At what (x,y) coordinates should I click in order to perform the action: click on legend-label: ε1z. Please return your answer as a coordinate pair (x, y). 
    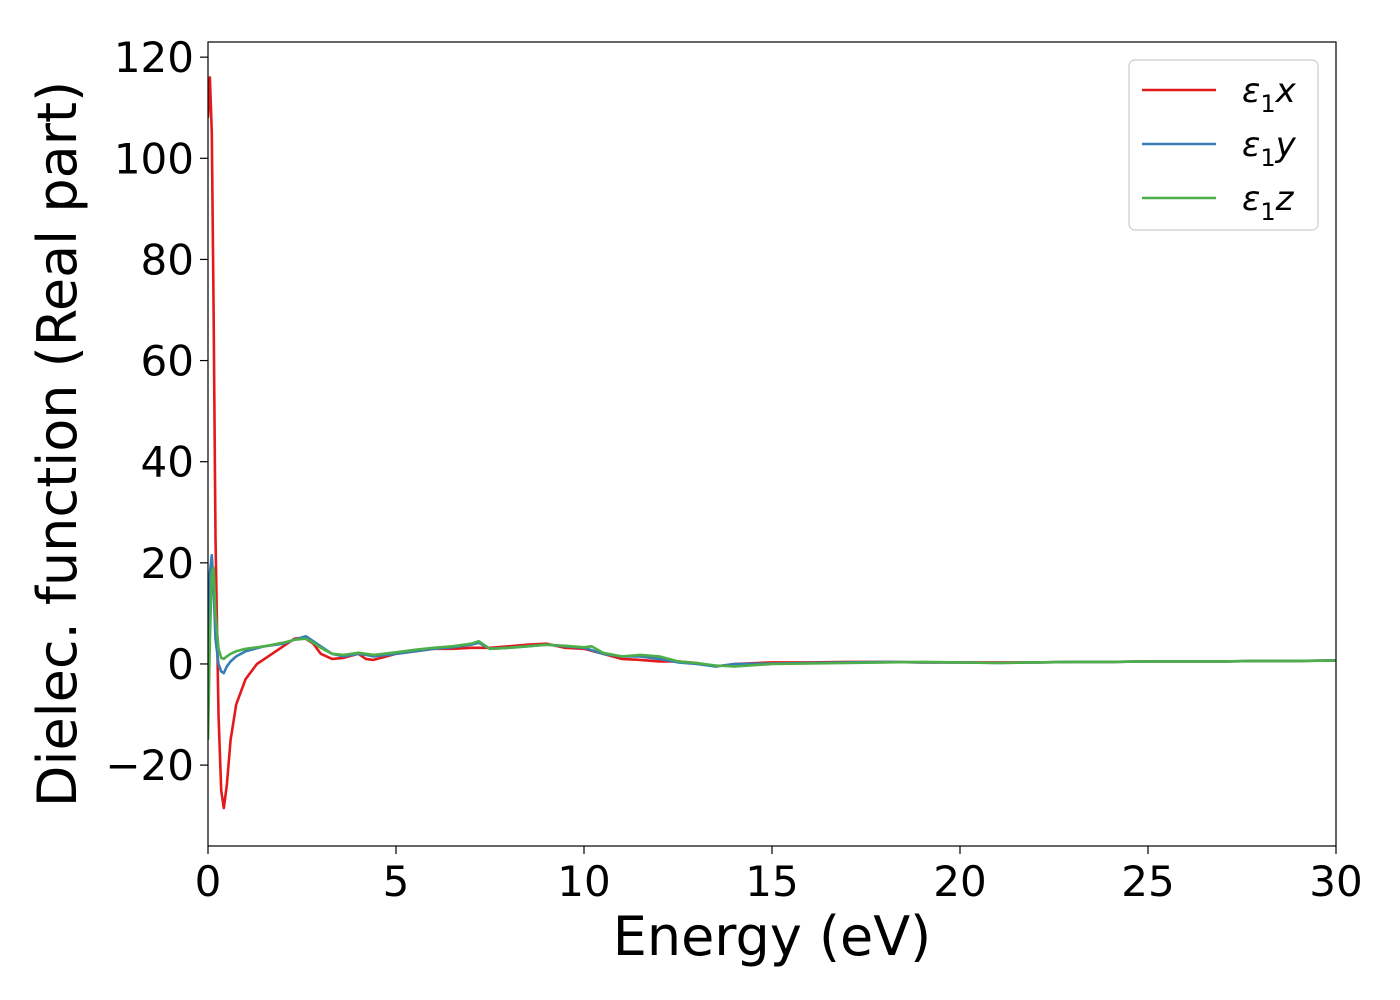
    Looking at the image, I should click on (1268, 202).